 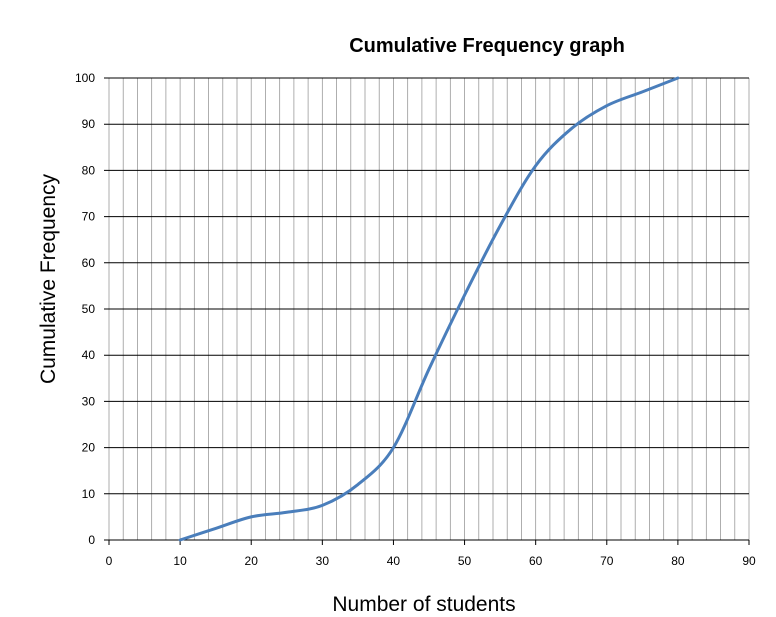 I want to click on x-tick-label: 50, so click(x=465, y=561).